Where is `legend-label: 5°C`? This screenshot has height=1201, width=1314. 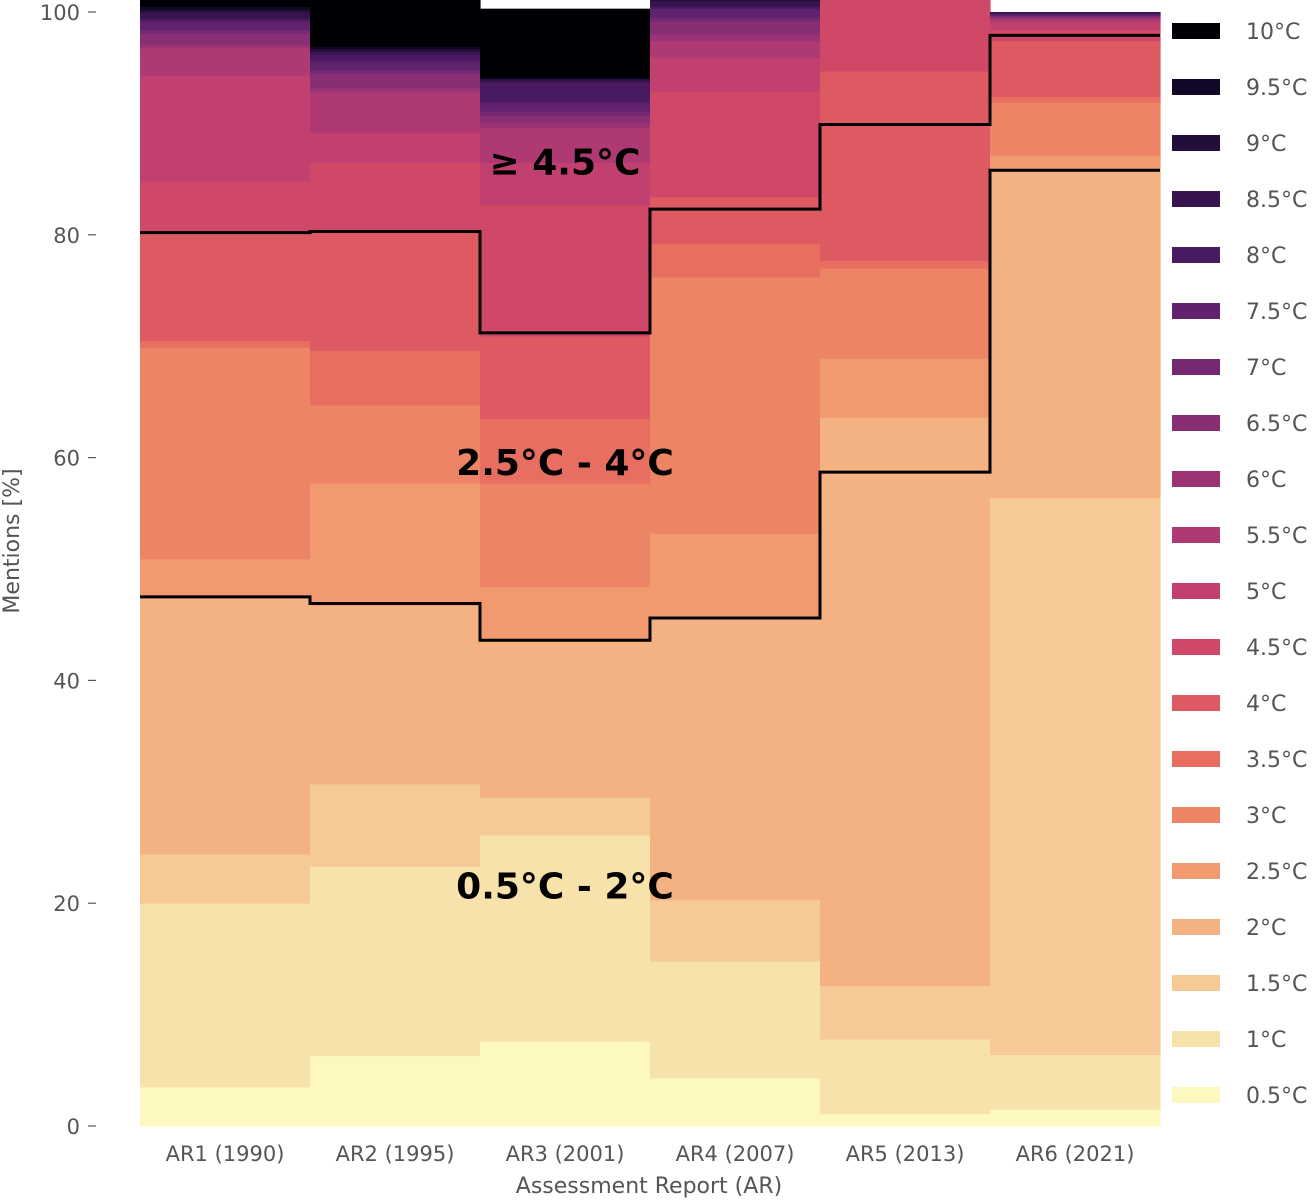
legend-label: 5°C is located at coordinates (1266, 592).